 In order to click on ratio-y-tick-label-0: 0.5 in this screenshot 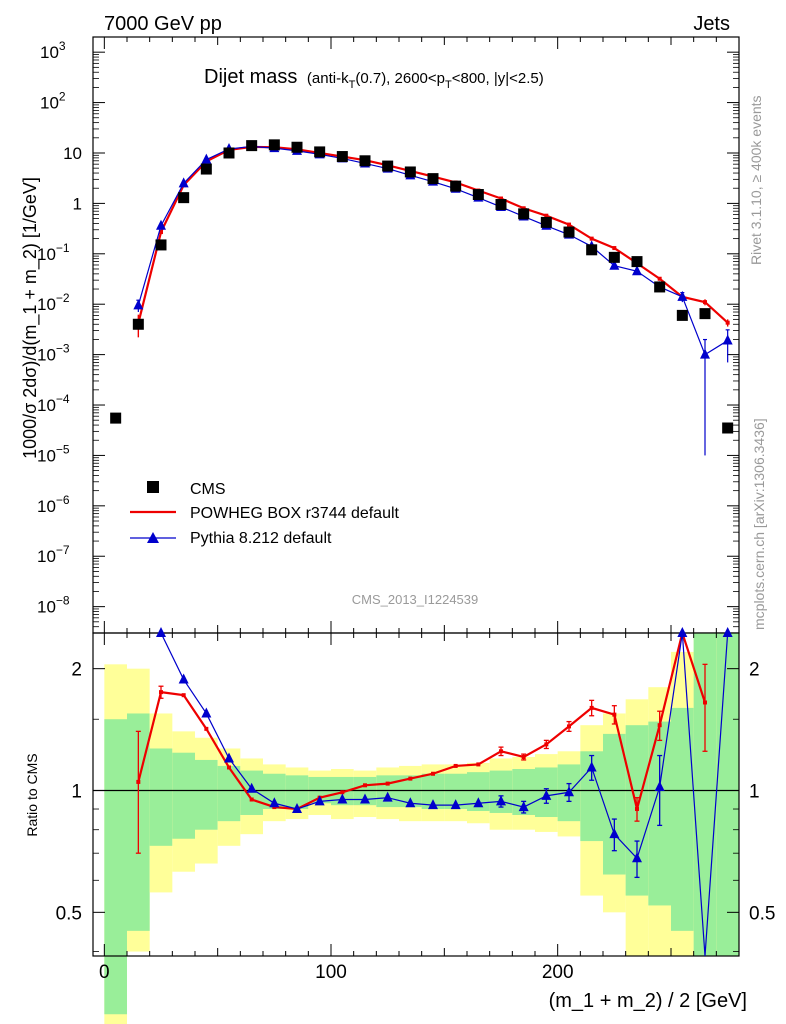, I will do `click(69, 913)`.